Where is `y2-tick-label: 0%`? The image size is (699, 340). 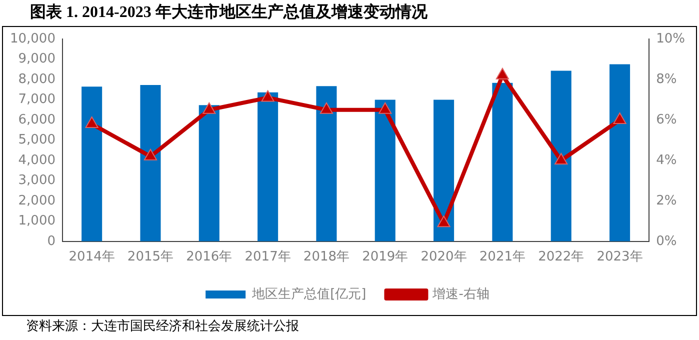
y2-tick-label: 0% is located at coordinates (666, 241).